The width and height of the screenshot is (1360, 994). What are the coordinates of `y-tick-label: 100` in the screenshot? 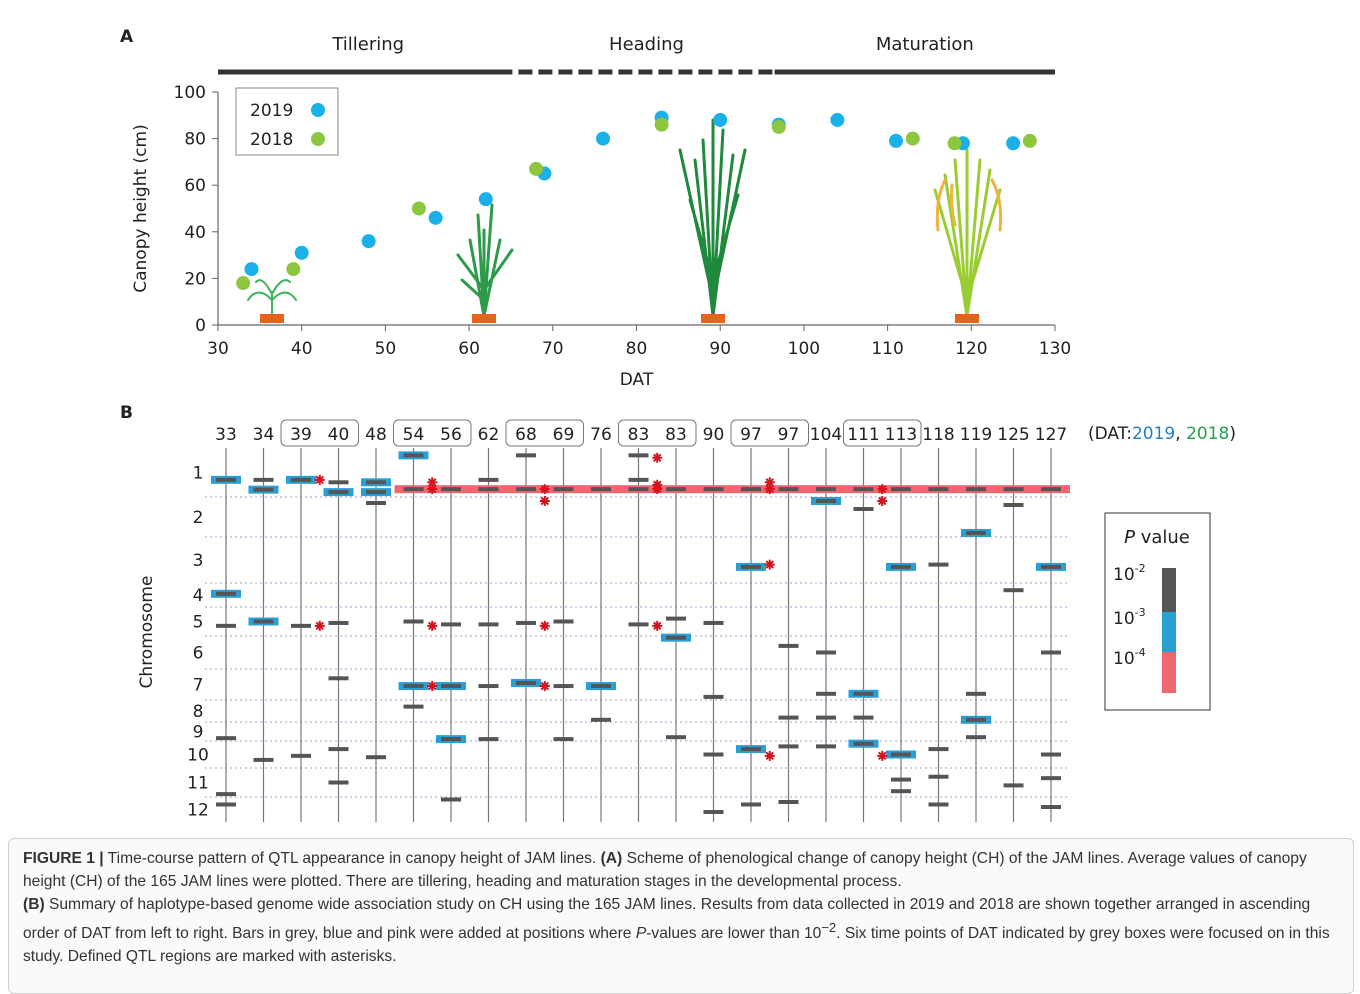 It's located at (190, 93).